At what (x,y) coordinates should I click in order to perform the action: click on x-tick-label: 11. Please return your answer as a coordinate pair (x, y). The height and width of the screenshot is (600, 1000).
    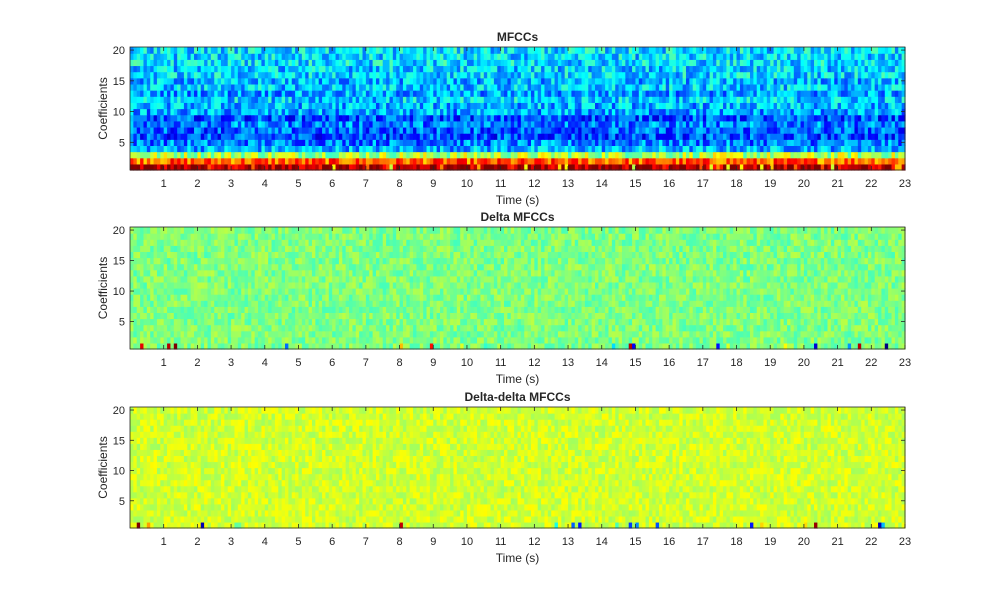
    Looking at the image, I should click on (500, 184).